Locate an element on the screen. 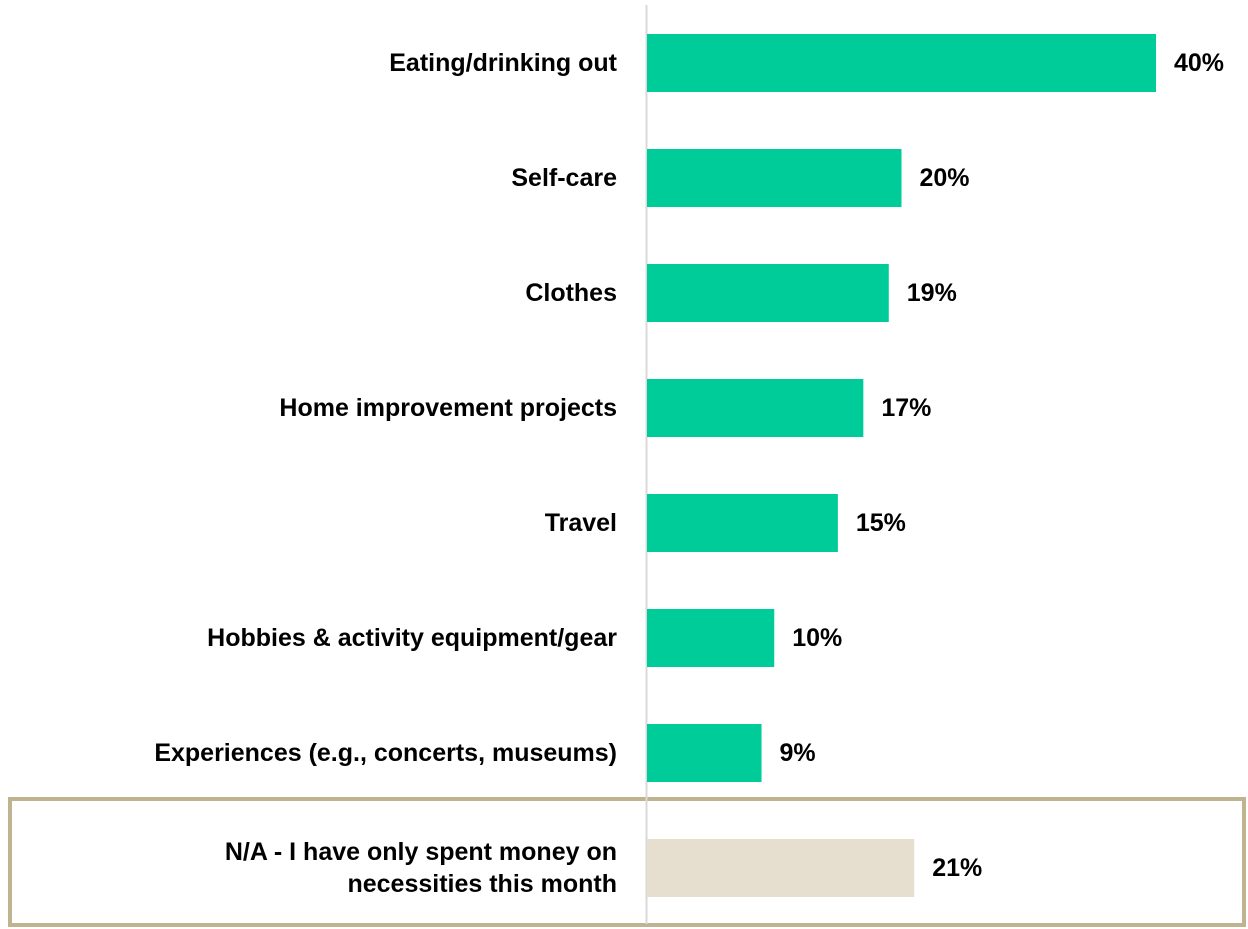 The height and width of the screenshot is (929, 1248). data-label: 15% is located at coordinates (881, 523).